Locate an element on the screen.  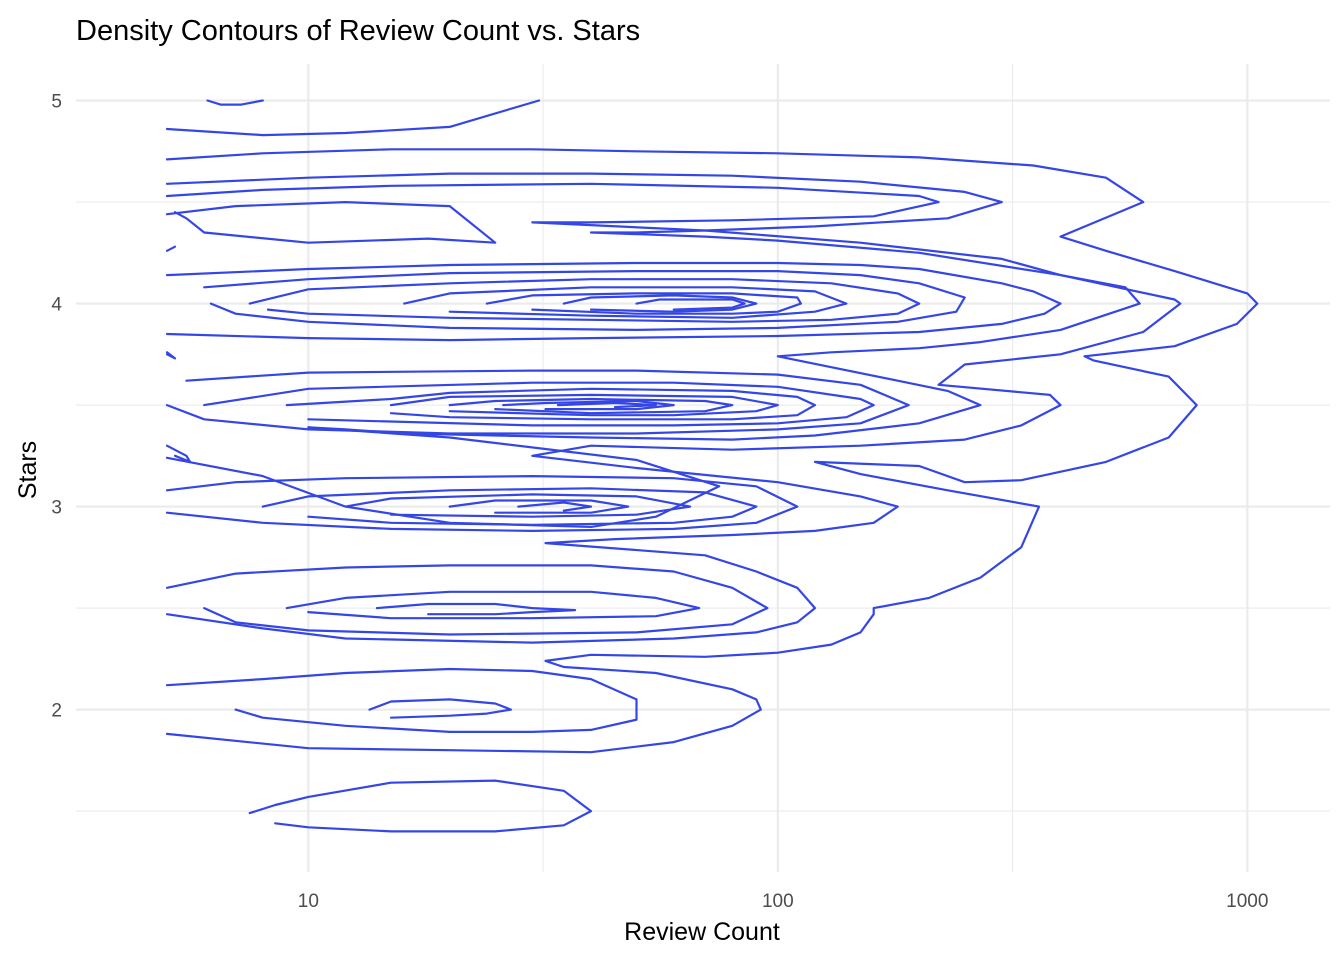
x-axis-title: Review Count is located at coordinates (702, 932).